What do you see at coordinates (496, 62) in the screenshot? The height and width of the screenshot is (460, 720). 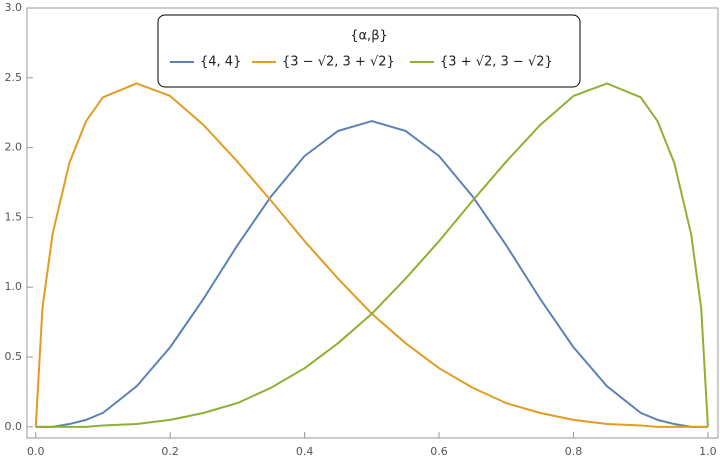 I see `legend-label: {3 + √2, 3 − √2}` at bounding box center [496, 62].